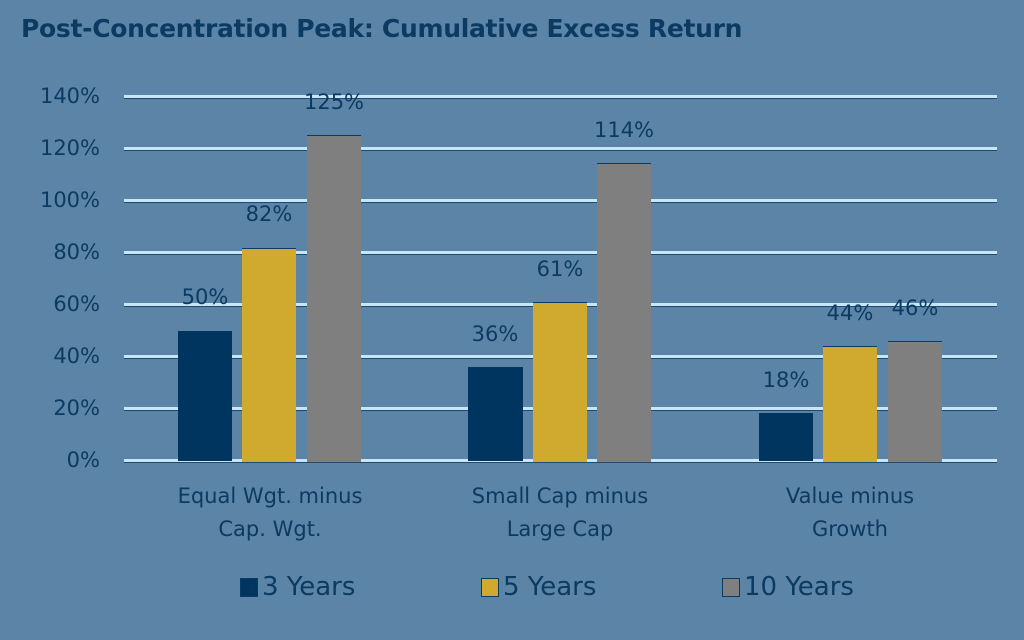 This screenshot has width=1024, height=640. I want to click on label-small-cap-10y: 114%, so click(624, 130).